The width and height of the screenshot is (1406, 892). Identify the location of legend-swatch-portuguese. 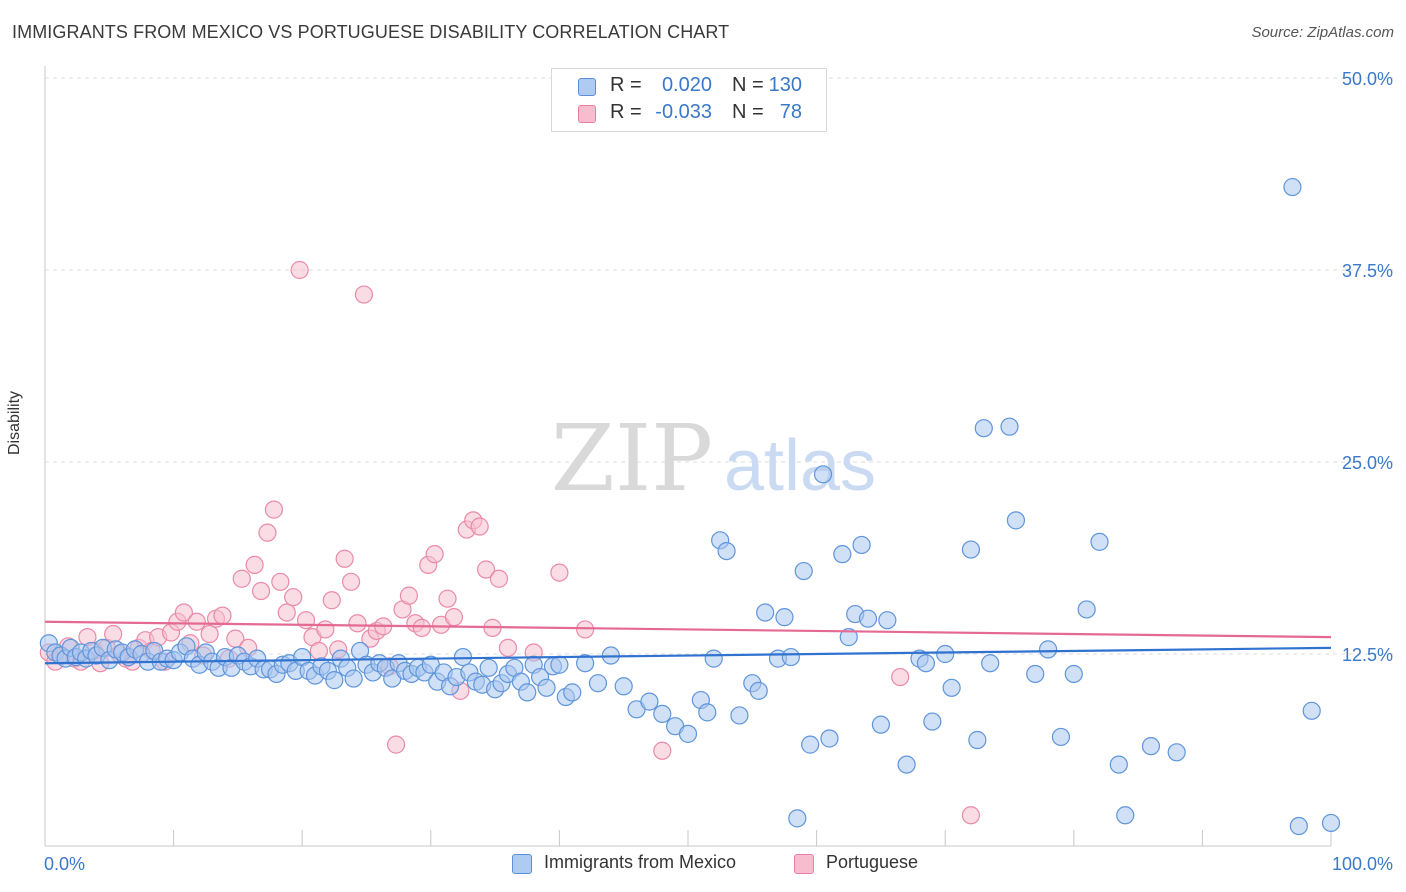
(587, 114).